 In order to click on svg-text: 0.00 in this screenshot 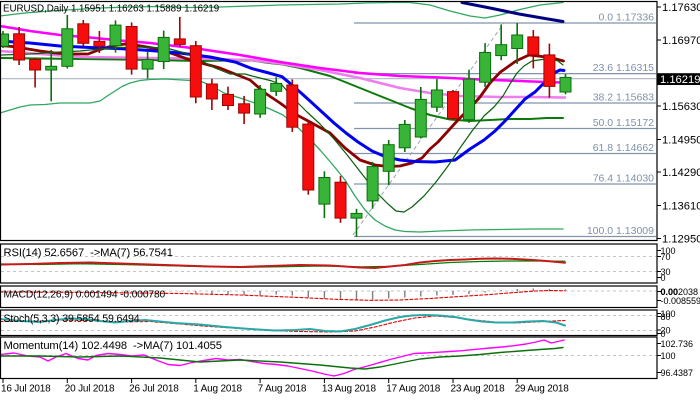, I will do `click(670, 292)`.